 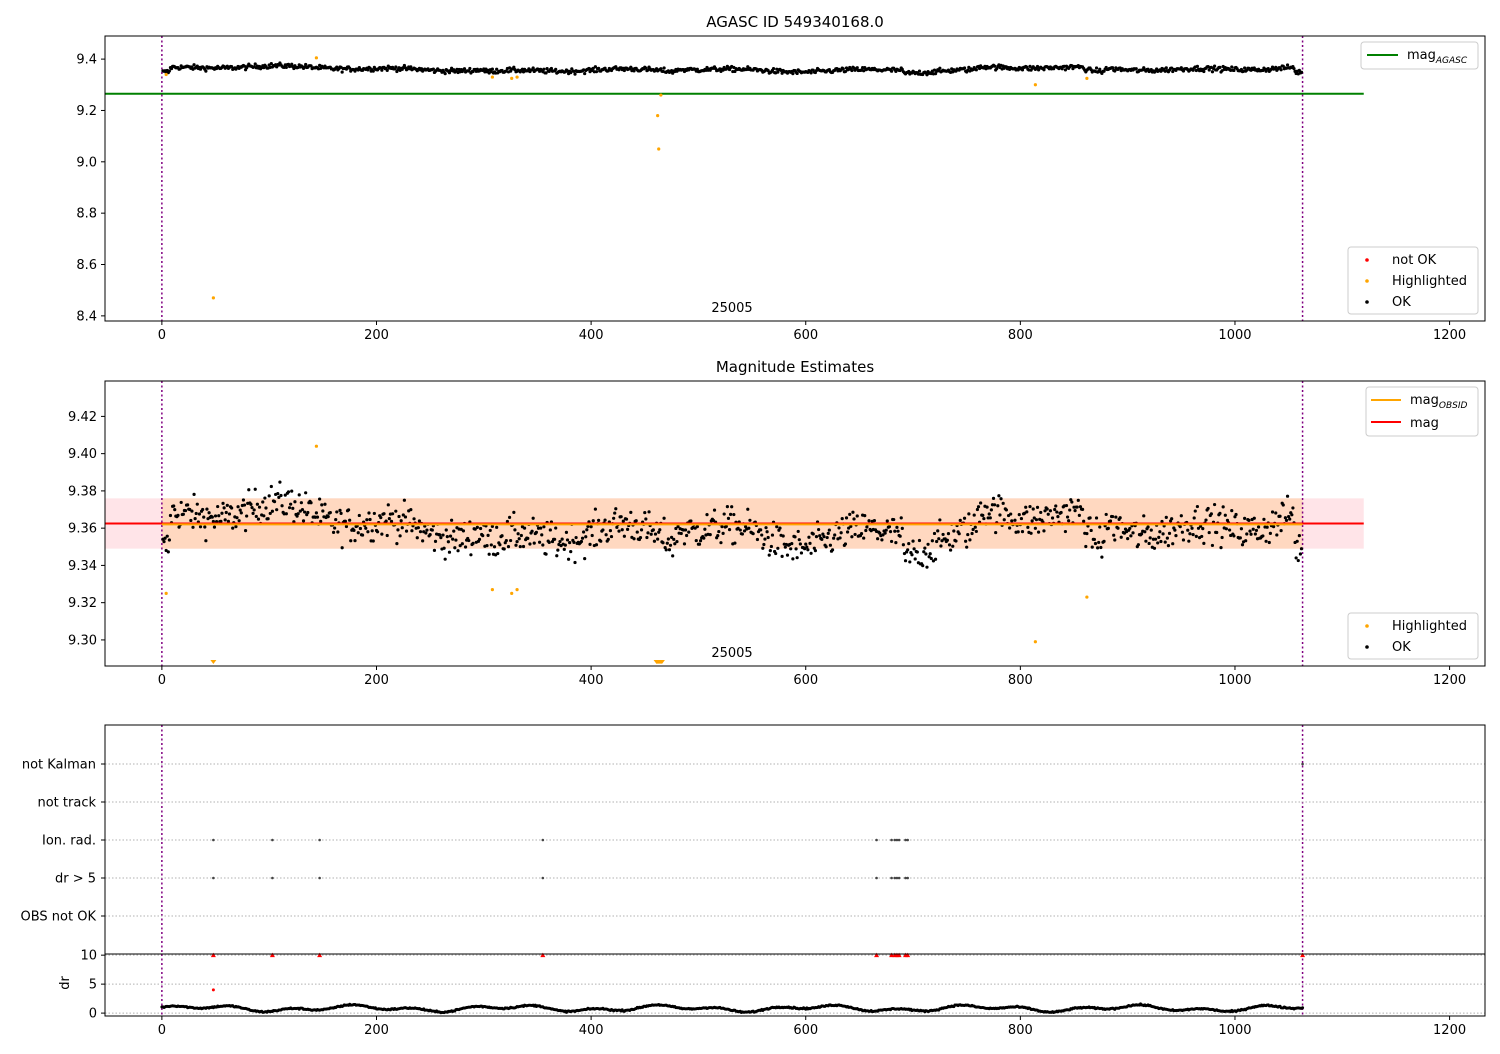 I want to click on y-tick-label: 9.2, so click(x=86, y=111).